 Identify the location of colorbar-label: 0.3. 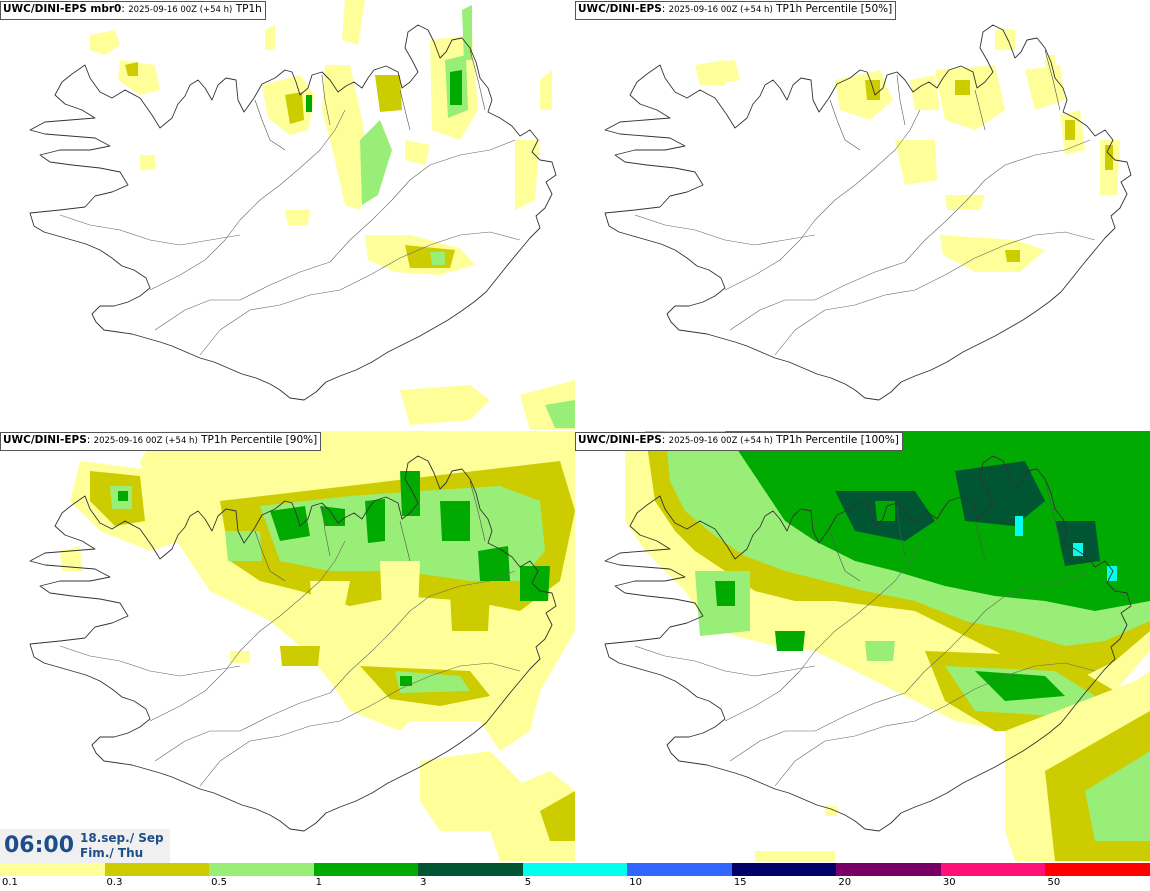
(114, 882).